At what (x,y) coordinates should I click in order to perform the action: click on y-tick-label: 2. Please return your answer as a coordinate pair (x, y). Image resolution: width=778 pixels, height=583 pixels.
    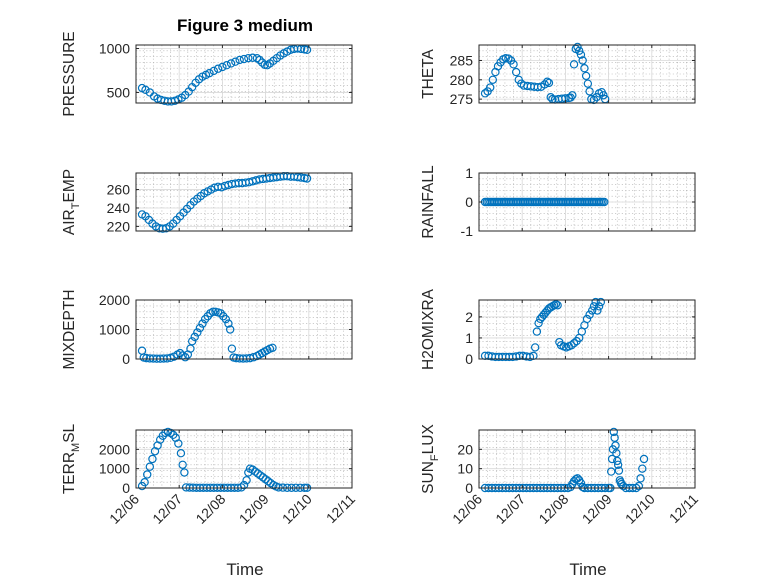
    Looking at the image, I should click on (469, 317).